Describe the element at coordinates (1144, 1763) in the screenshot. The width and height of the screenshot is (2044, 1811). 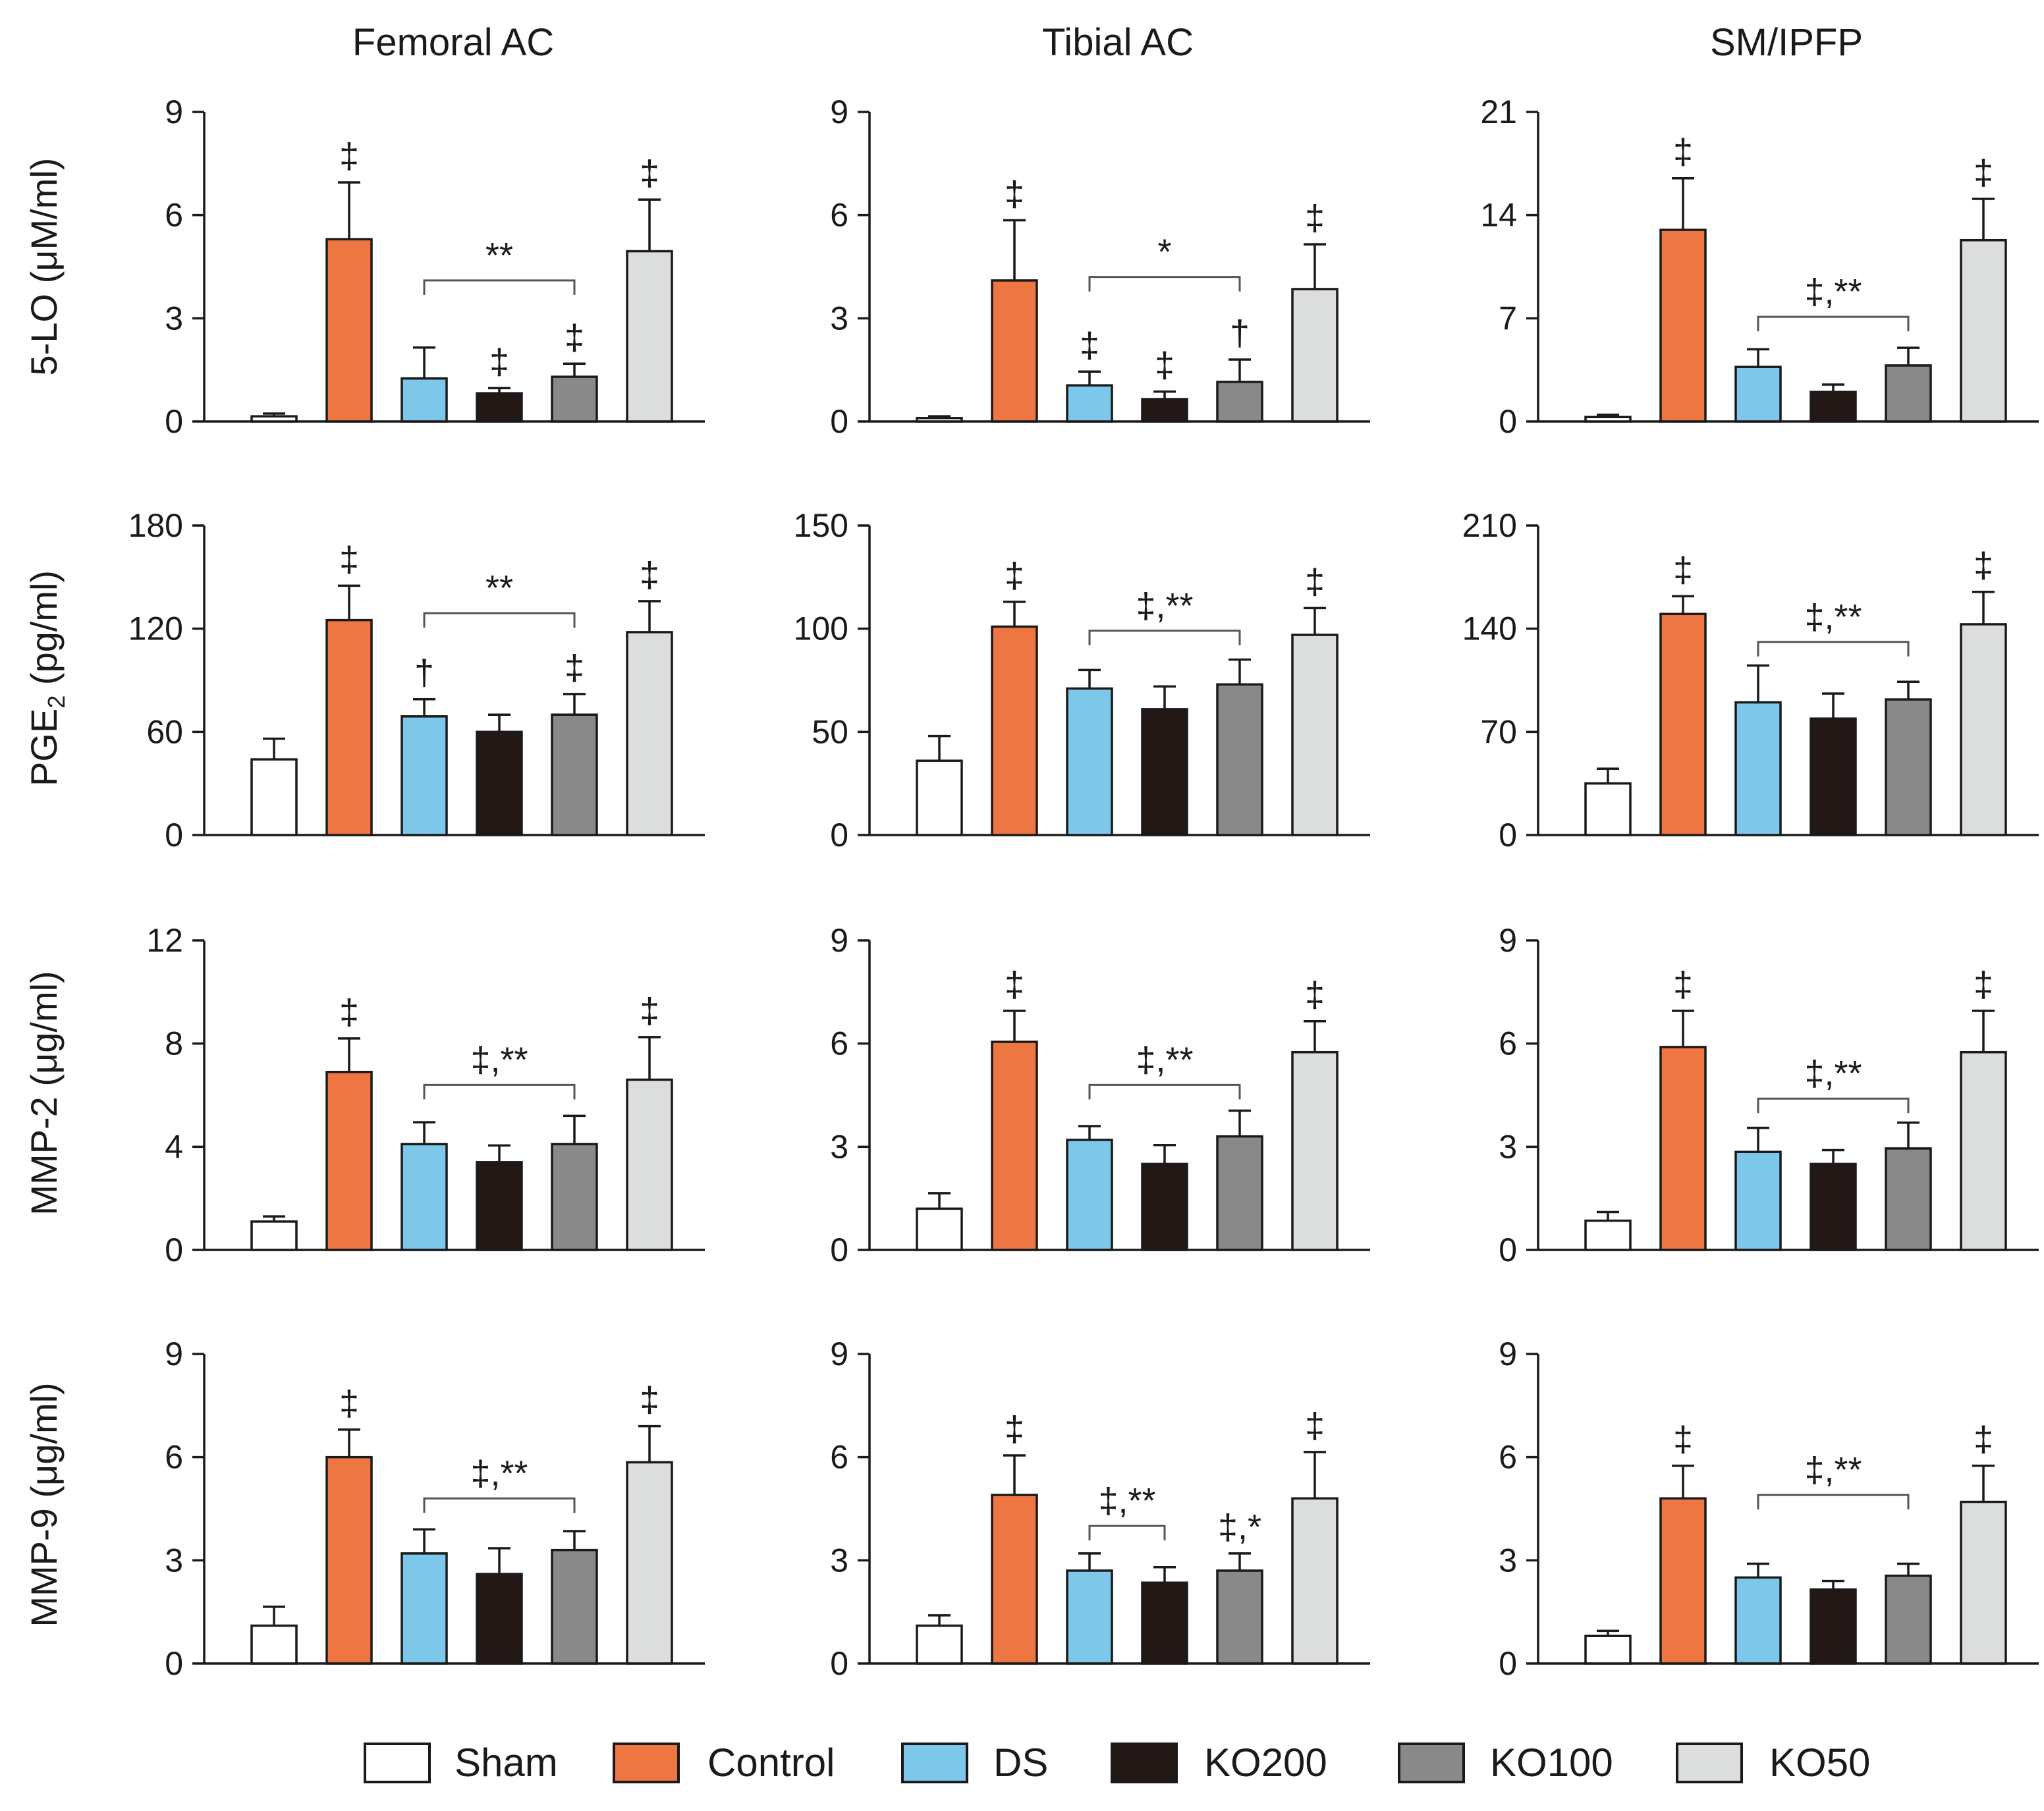
I see `legend-swatch-ko200` at that location.